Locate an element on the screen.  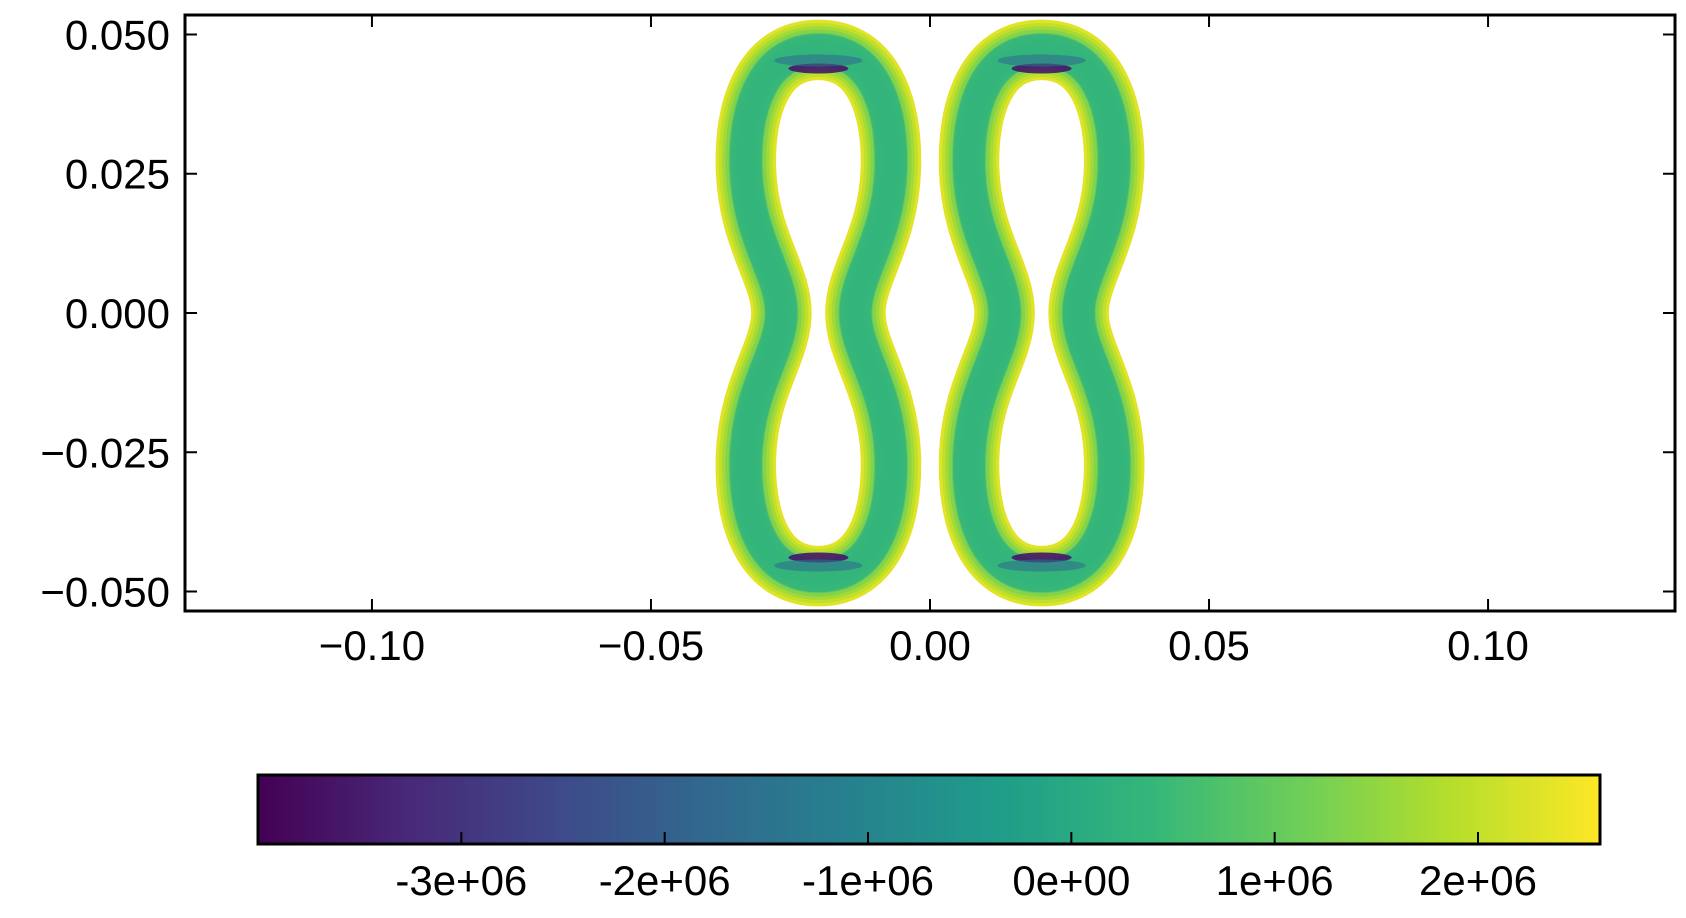
colorbar-tick-label: 2e+06 is located at coordinates (1478, 880).